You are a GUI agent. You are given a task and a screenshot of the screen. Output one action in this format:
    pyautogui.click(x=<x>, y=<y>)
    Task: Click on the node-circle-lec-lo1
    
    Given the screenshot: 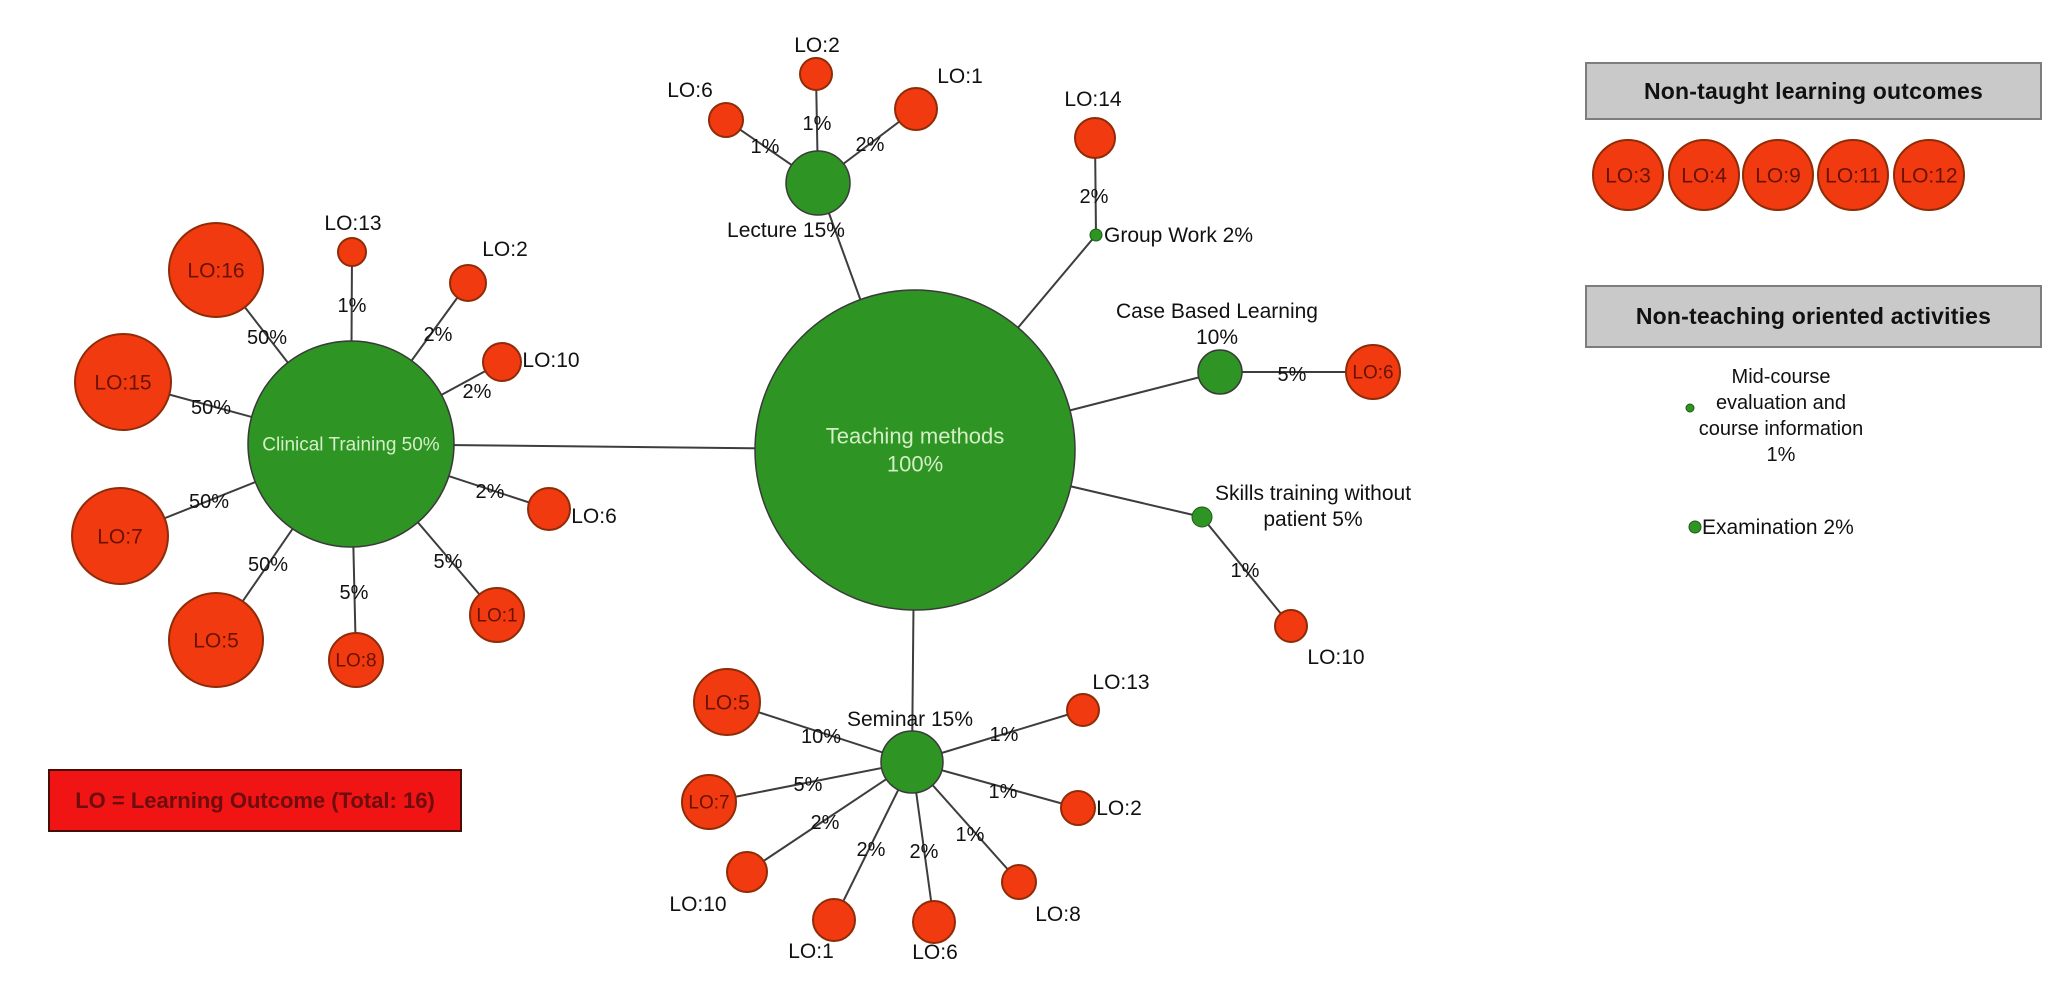 What is the action you would take?
    pyautogui.click(x=916, y=109)
    